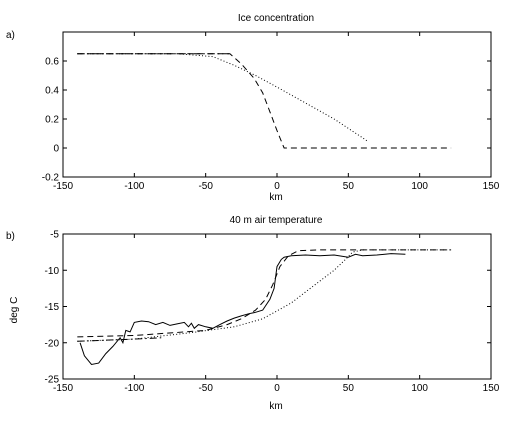 Image resolution: width=530 pixels, height=432 pixels. I want to click on panel-a-xtick-label: -150, so click(63, 186).